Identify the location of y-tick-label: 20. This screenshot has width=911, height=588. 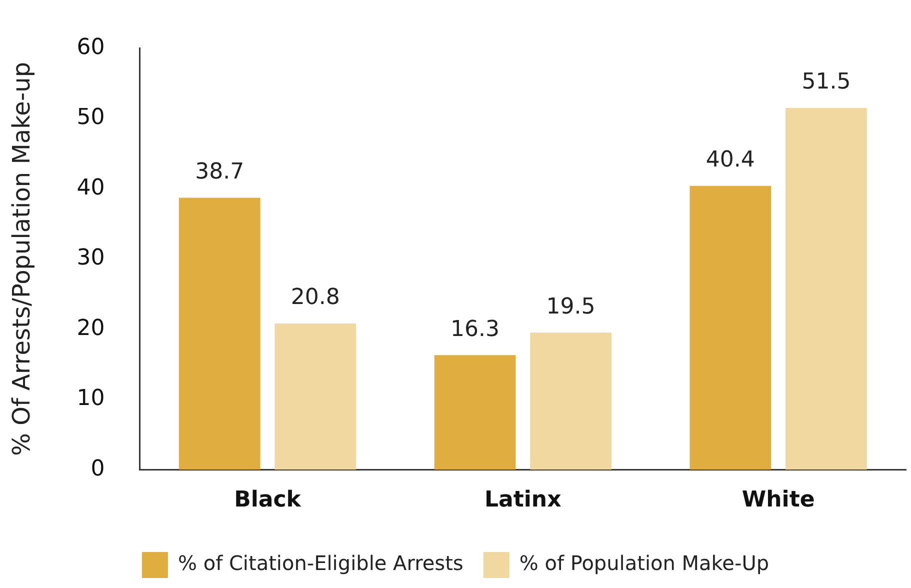
(90, 328).